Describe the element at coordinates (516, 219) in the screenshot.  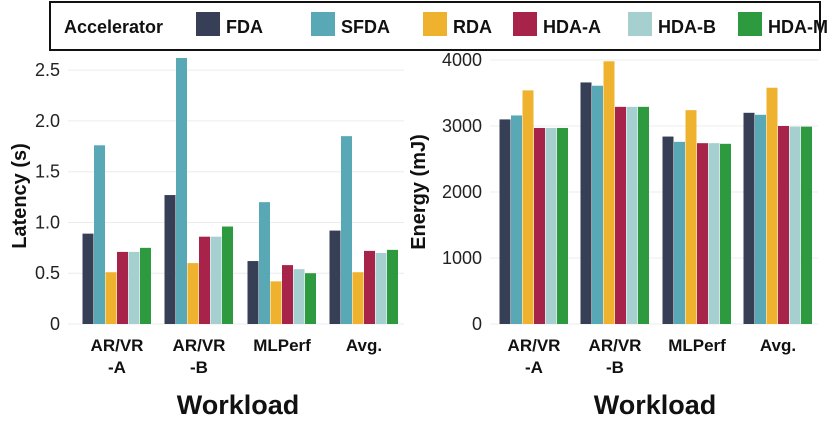
I see `energy-bar-sfda-ar-vr-a` at that location.